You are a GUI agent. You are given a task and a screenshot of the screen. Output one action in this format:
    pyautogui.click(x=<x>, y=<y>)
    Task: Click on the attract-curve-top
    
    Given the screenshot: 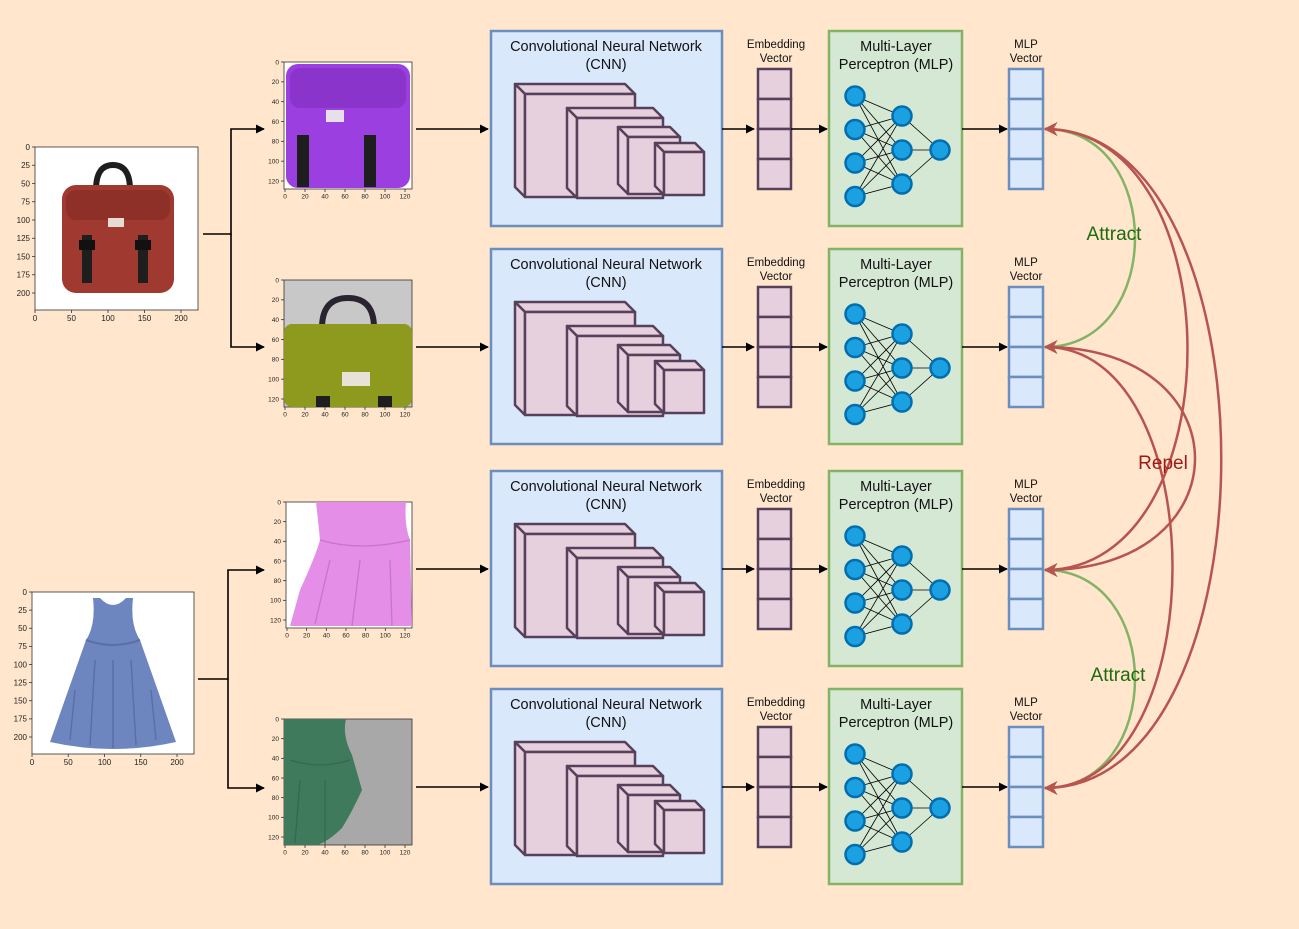 What is the action you would take?
    pyautogui.click(x=1090, y=238)
    